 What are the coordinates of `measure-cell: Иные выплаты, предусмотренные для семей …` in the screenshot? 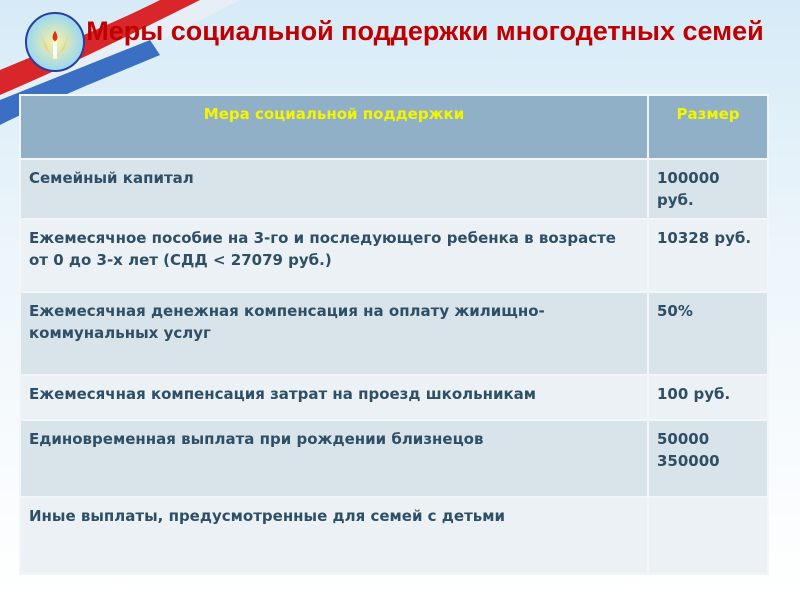 It's located at (334, 535).